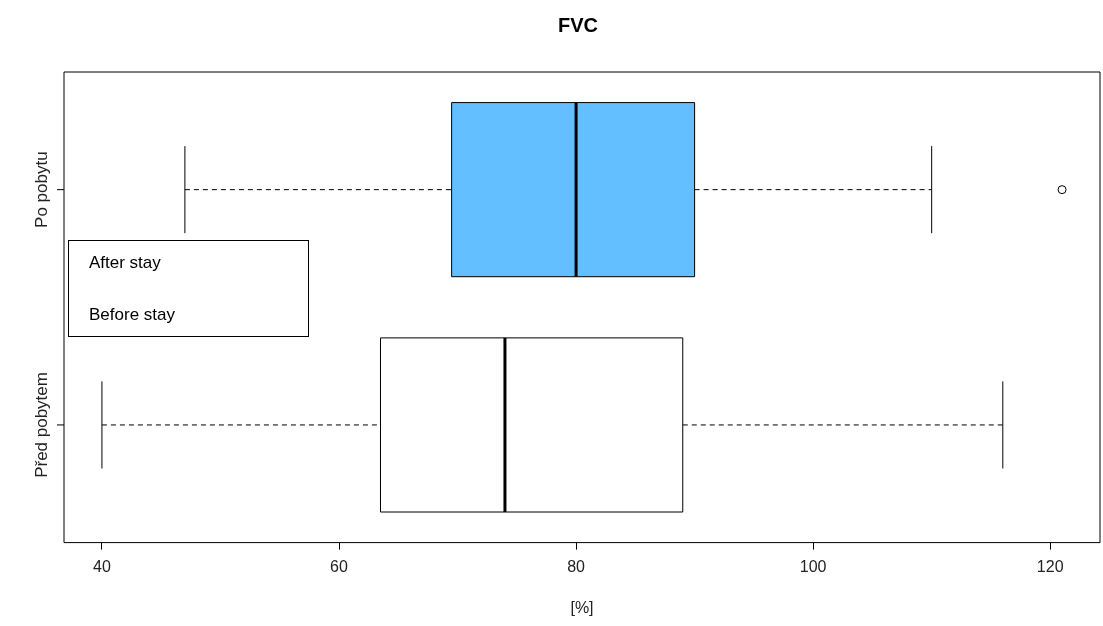  What do you see at coordinates (576, 566) in the screenshot?
I see `x-tick-label: 80` at bounding box center [576, 566].